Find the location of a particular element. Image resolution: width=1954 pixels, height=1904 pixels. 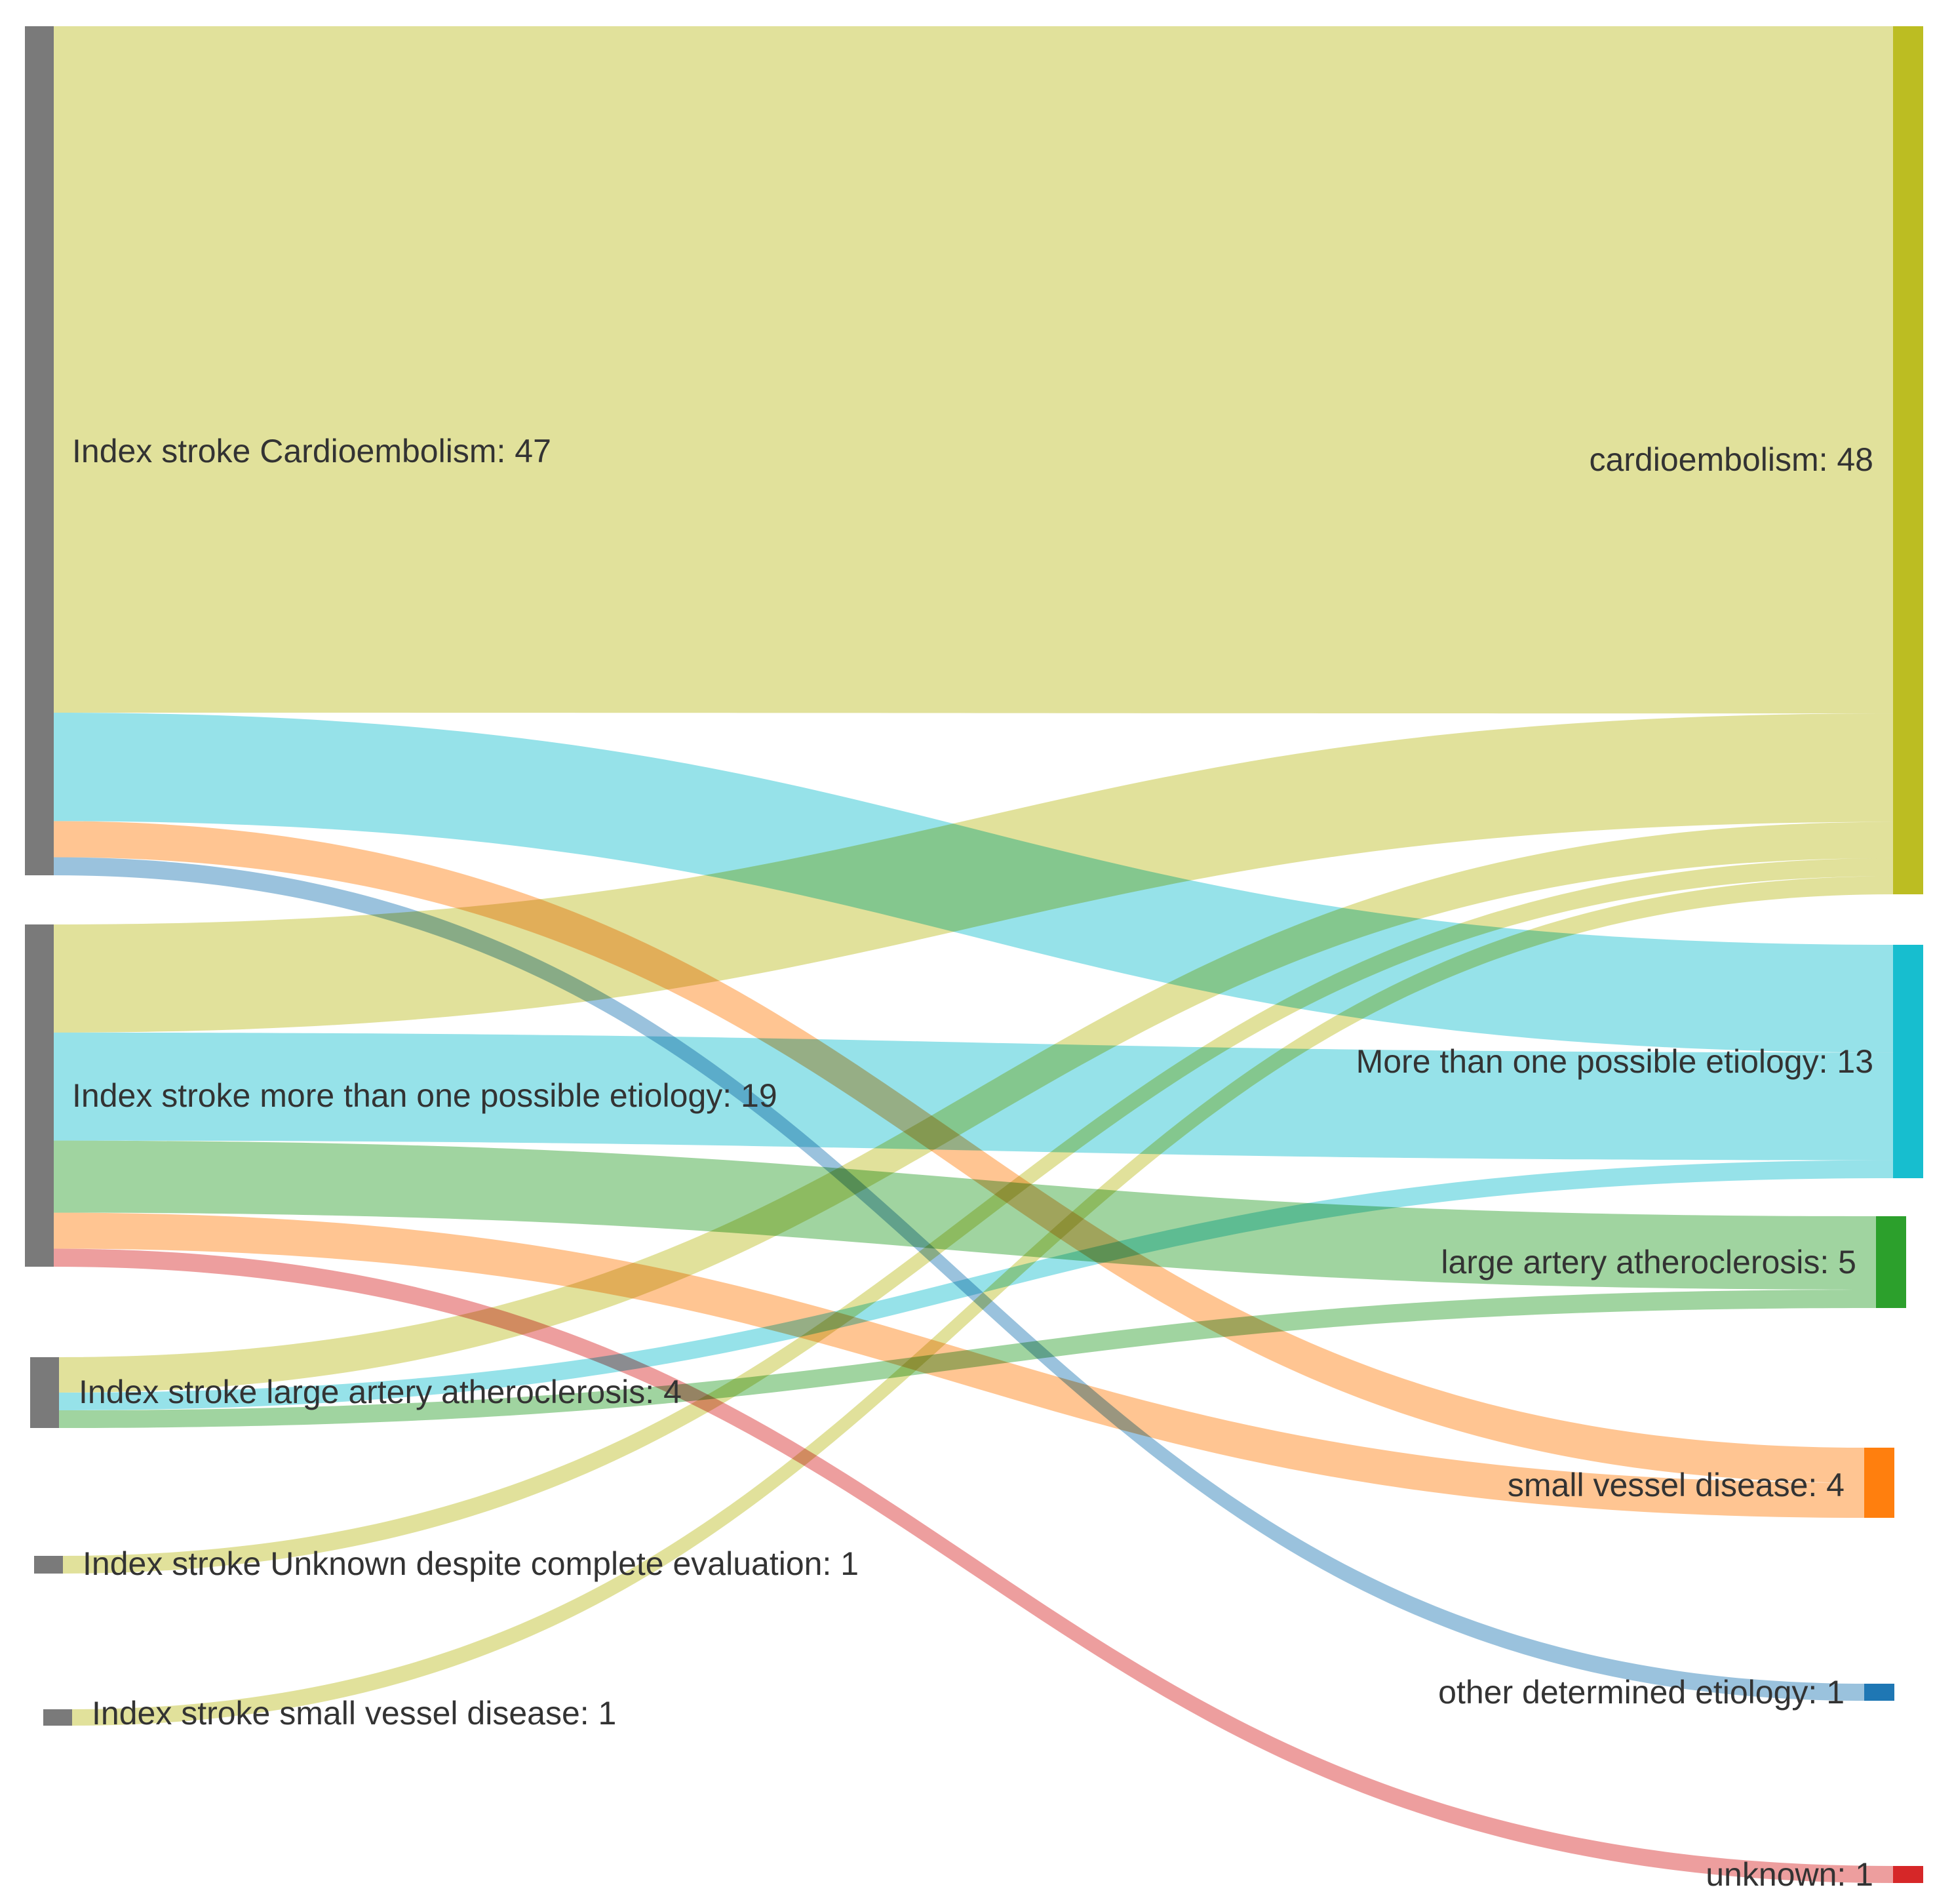

target-label-laa: large artery atheroclerosis: 5 is located at coordinates (1648, 1262).